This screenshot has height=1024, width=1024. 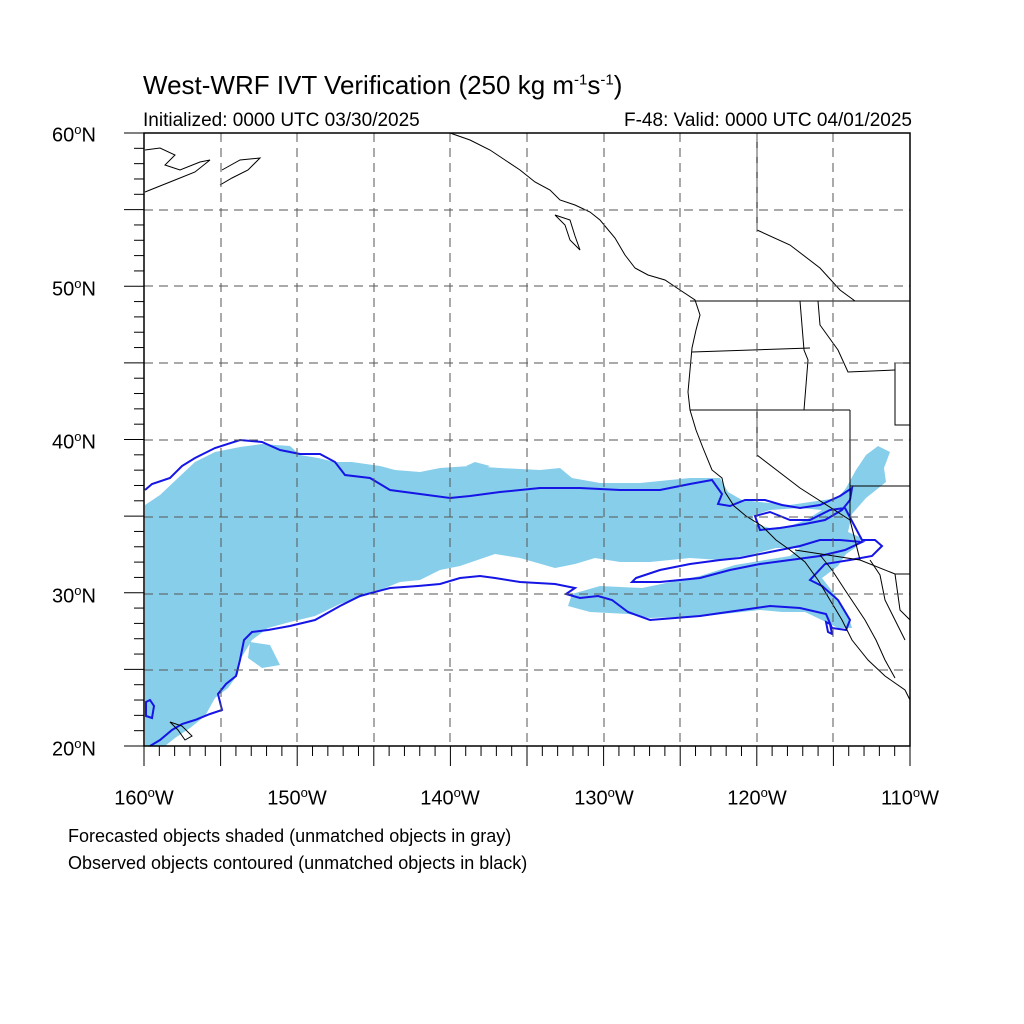 I want to click on lat-label-20n: 20oN, so click(x=74, y=748).